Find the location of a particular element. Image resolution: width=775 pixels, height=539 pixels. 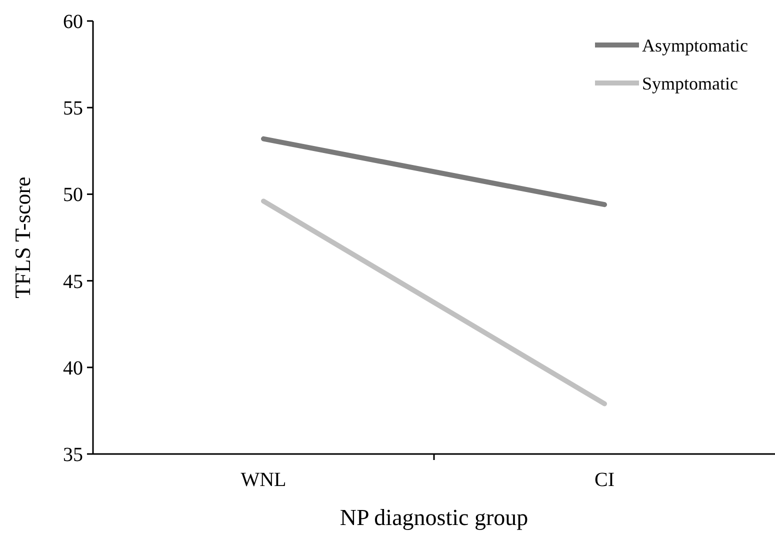

x-tick-label: WNL is located at coordinates (263, 480).